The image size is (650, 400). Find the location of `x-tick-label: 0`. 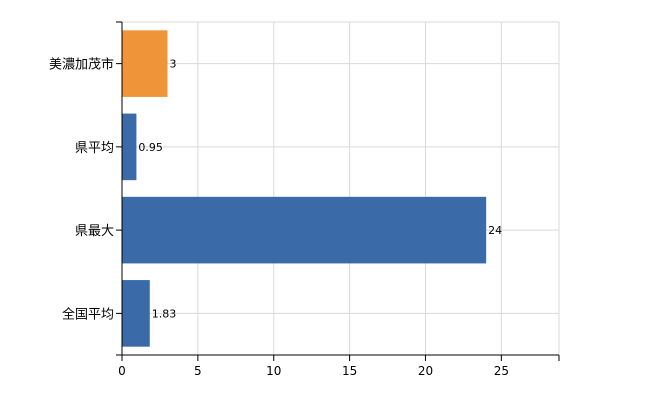

x-tick-label: 0 is located at coordinates (122, 371).